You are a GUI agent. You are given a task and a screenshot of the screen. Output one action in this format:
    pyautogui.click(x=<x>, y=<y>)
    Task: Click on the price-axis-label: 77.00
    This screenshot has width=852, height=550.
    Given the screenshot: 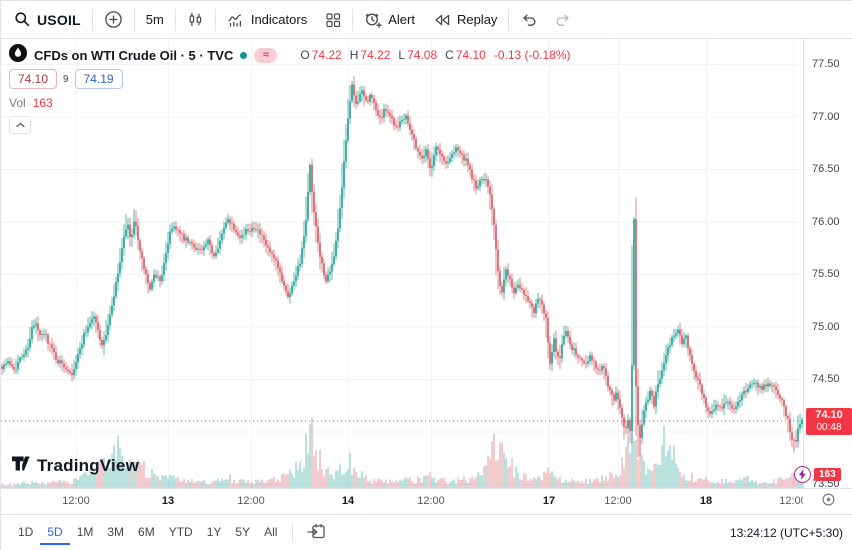 What is the action you would take?
    pyautogui.click(x=826, y=116)
    